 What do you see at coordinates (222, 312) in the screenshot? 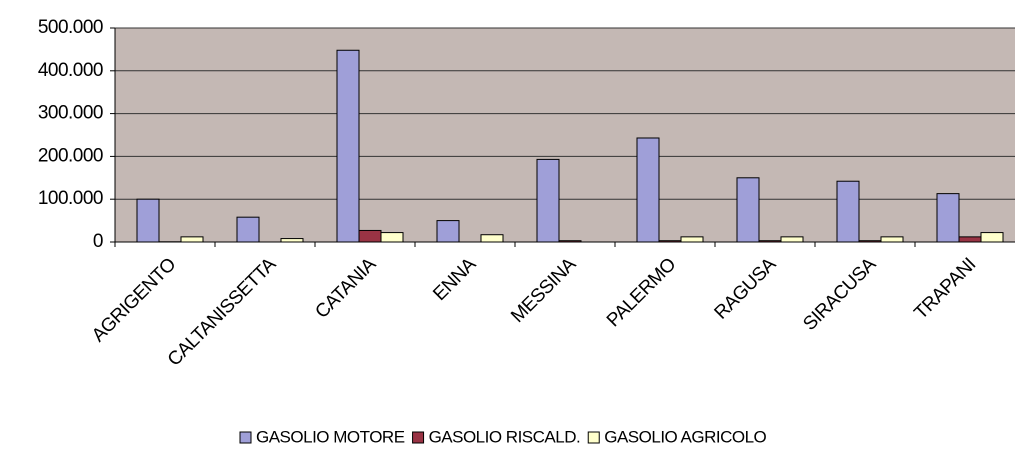
I see `x-tick-label: CALTANISSETTA` at bounding box center [222, 312].